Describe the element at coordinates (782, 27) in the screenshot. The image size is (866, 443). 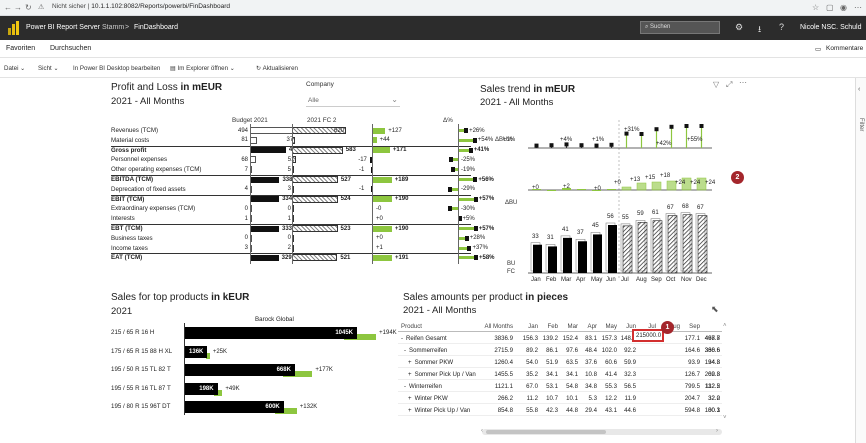
I see `help-icon: ?` at that location.